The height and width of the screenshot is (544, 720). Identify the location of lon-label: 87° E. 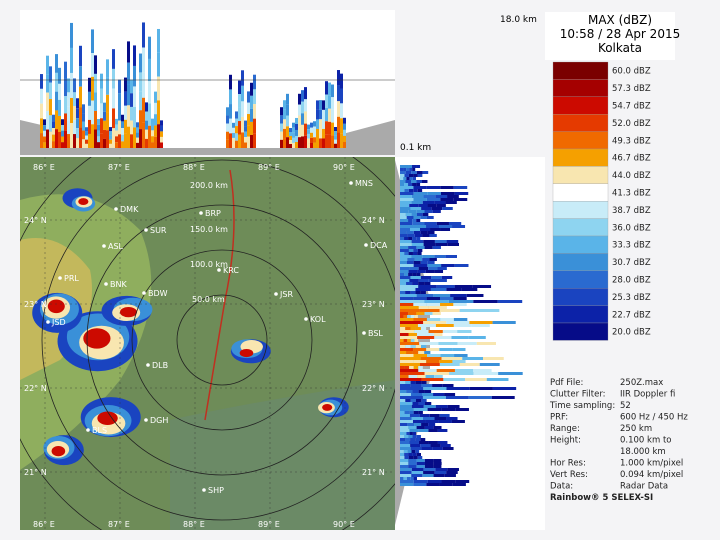
(119, 167).